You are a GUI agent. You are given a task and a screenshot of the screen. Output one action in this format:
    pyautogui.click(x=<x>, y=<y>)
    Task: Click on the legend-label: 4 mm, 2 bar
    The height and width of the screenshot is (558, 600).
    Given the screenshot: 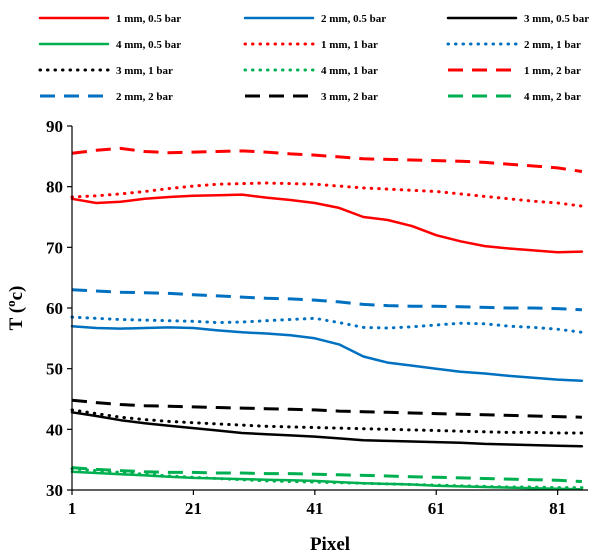 What is the action you would take?
    pyautogui.click(x=552, y=97)
    